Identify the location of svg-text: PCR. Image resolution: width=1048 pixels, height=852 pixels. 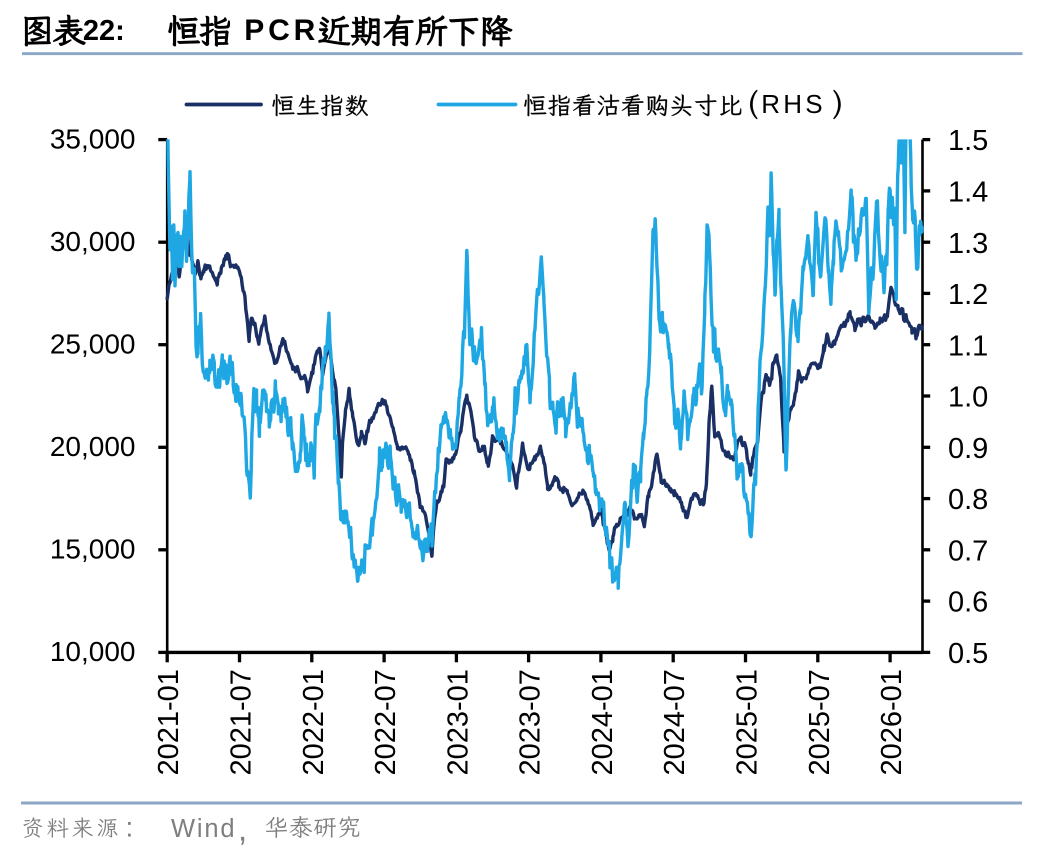
(281, 30).